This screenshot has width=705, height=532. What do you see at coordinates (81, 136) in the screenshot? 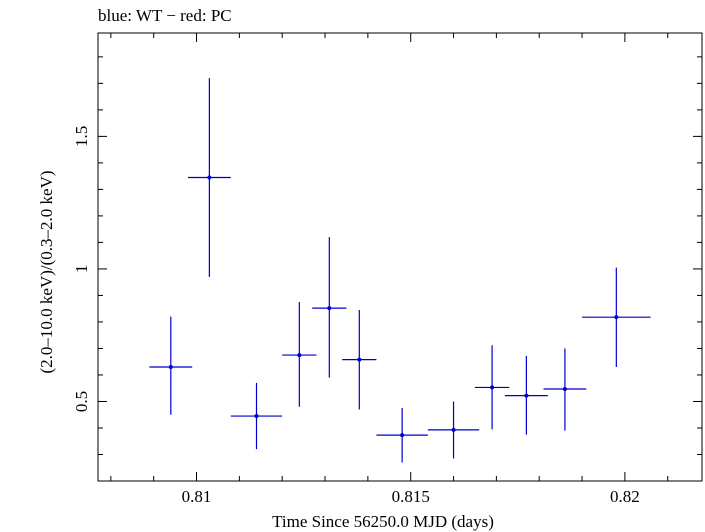
I see `y-tick-label: 1.5` at bounding box center [81, 136].